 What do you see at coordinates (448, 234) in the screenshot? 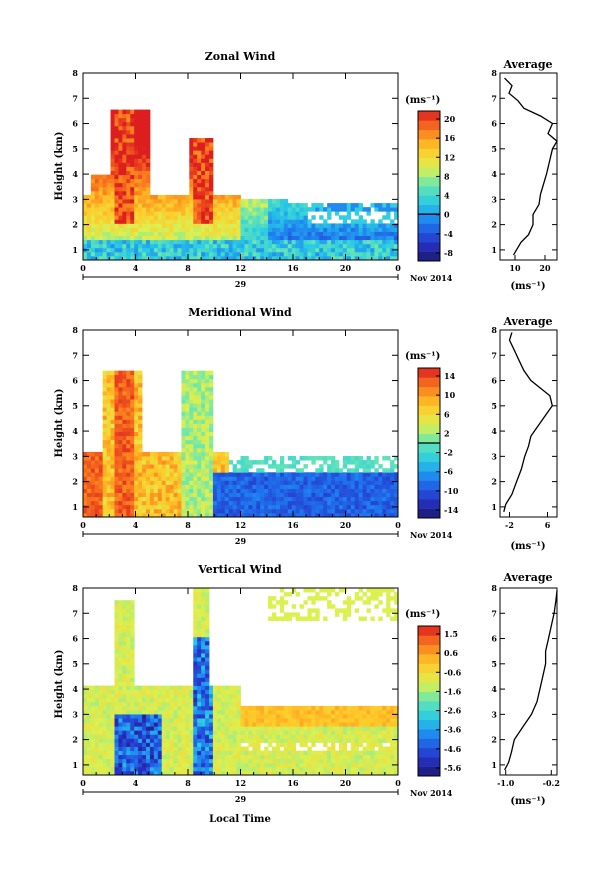
I see `colorbar-tick-label: -4` at bounding box center [448, 234].